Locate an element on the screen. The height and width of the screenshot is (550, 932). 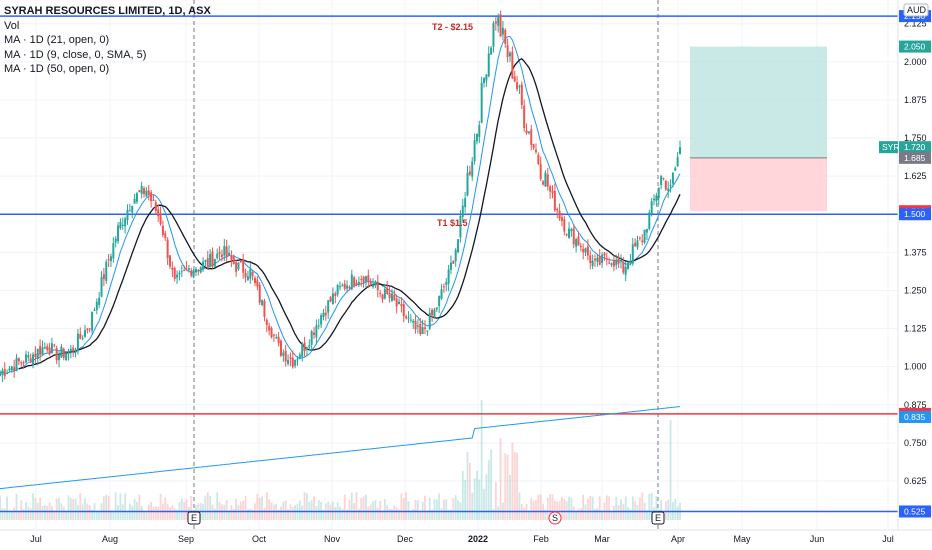
legend-ma21: MA · 1D (21, open, 0) is located at coordinates (57, 40).